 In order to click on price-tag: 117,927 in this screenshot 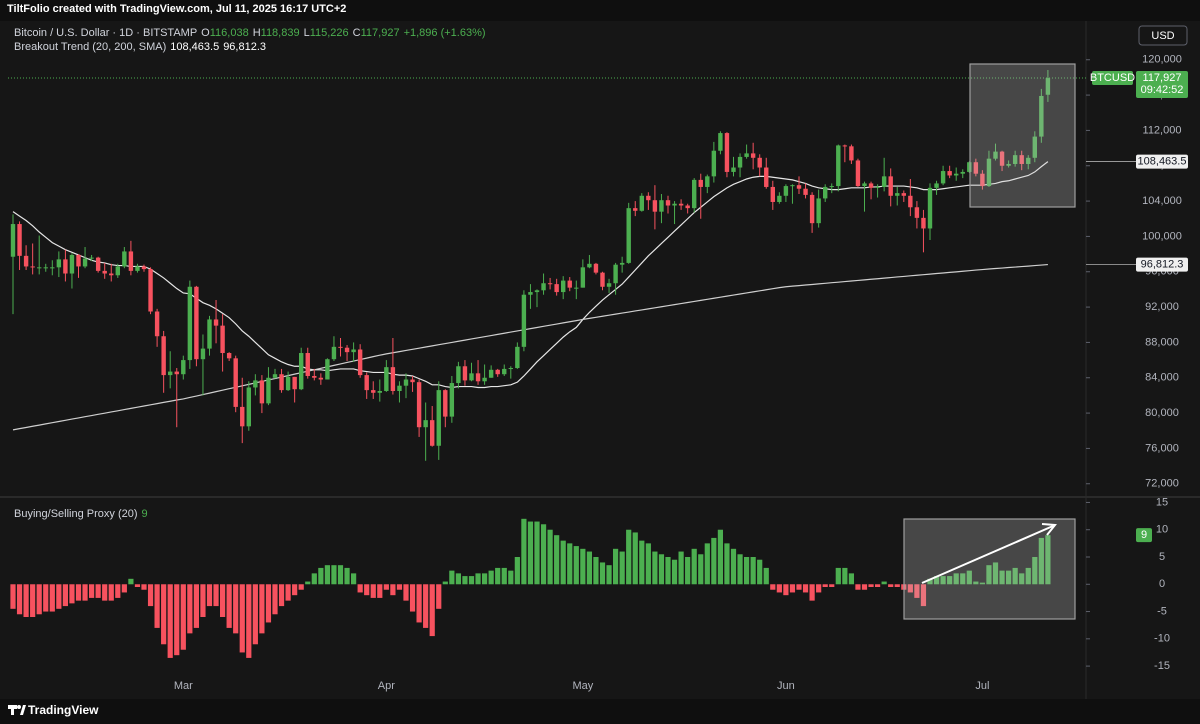, I will do `click(1162, 78)`.